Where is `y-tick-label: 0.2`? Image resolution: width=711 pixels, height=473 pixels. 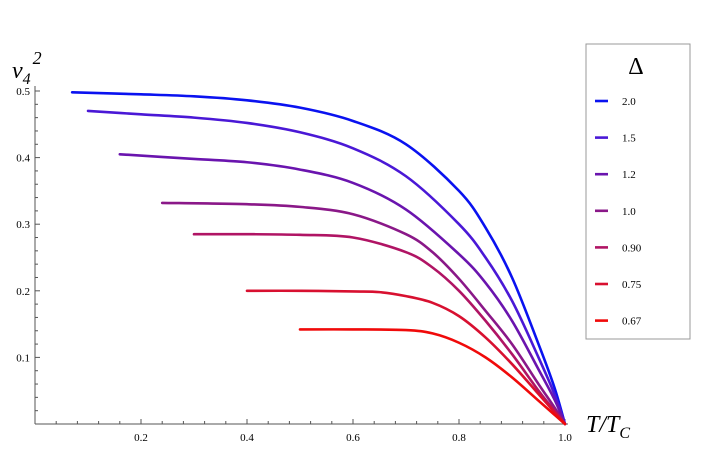
y-tick-label: 0.2 is located at coordinates (23, 292).